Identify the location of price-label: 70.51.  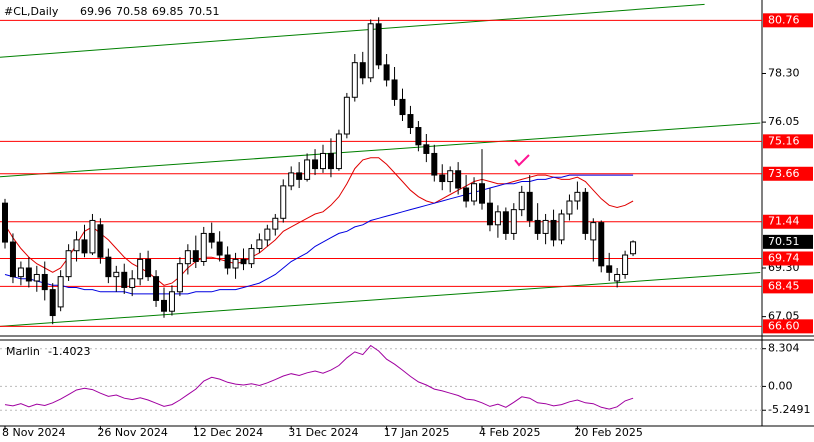
(784, 241).